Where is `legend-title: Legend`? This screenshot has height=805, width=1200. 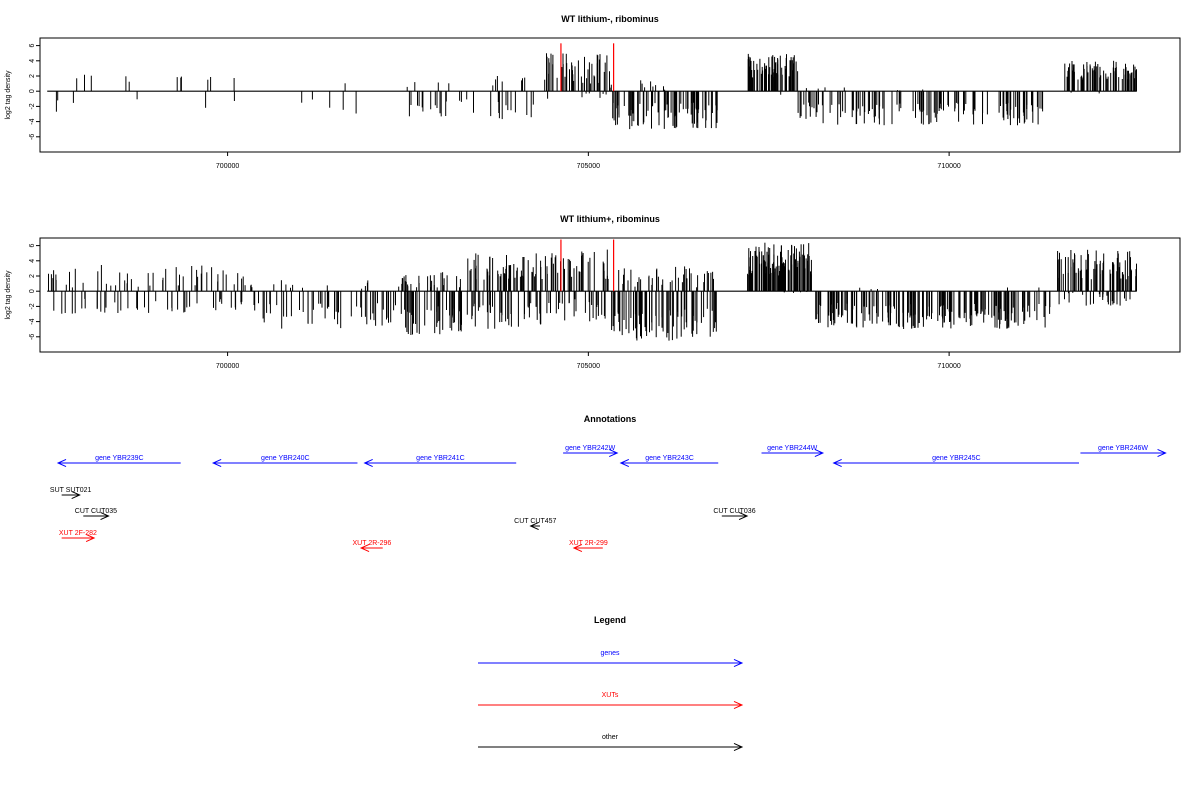 legend-title: Legend is located at coordinates (610, 620).